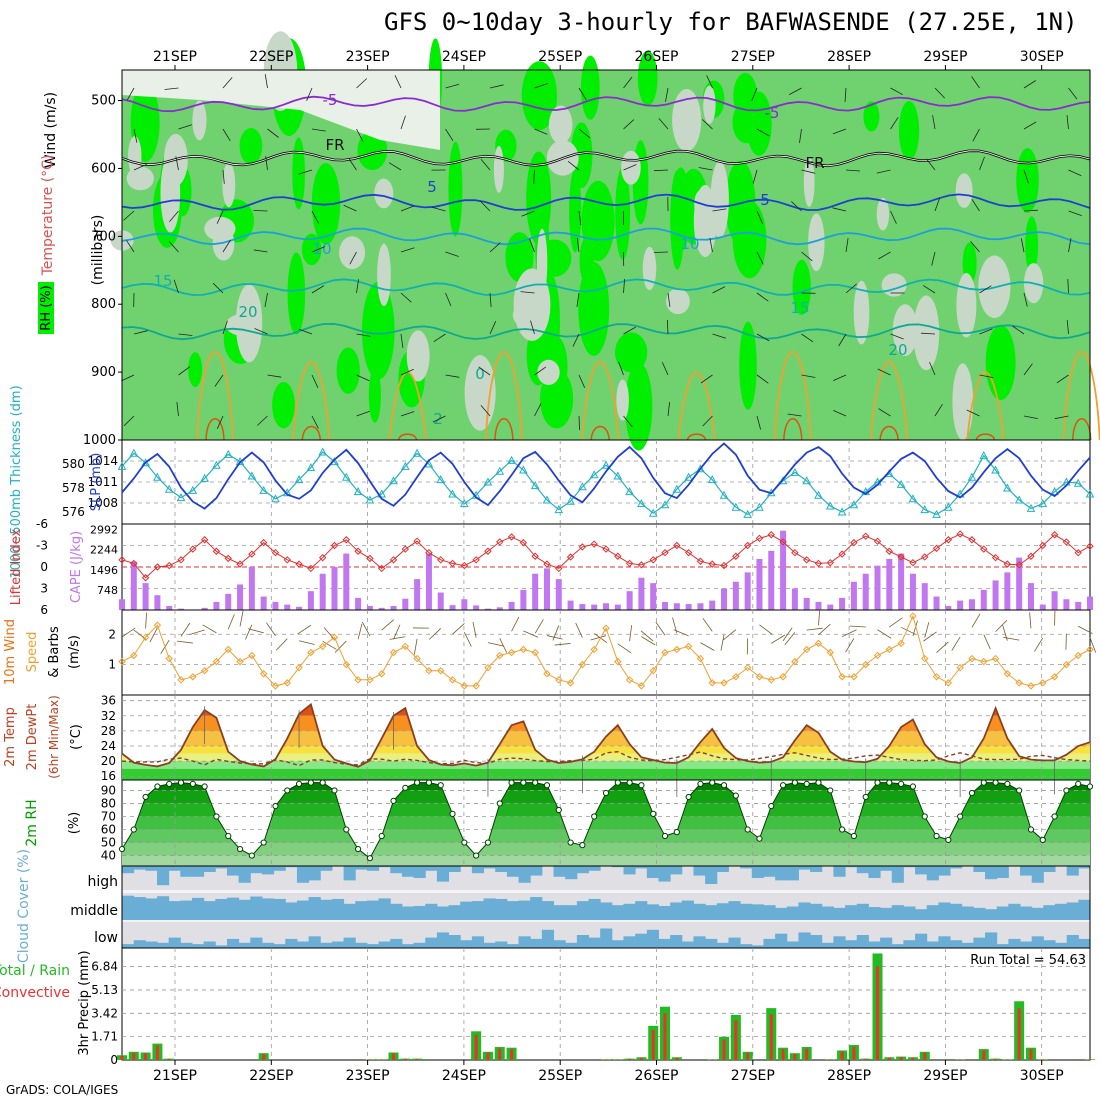 The image size is (1100, 1100). Describe the element at coordinates (46, 307) in the screenshot. I see `rh-side-label: RH (%)` at that location.